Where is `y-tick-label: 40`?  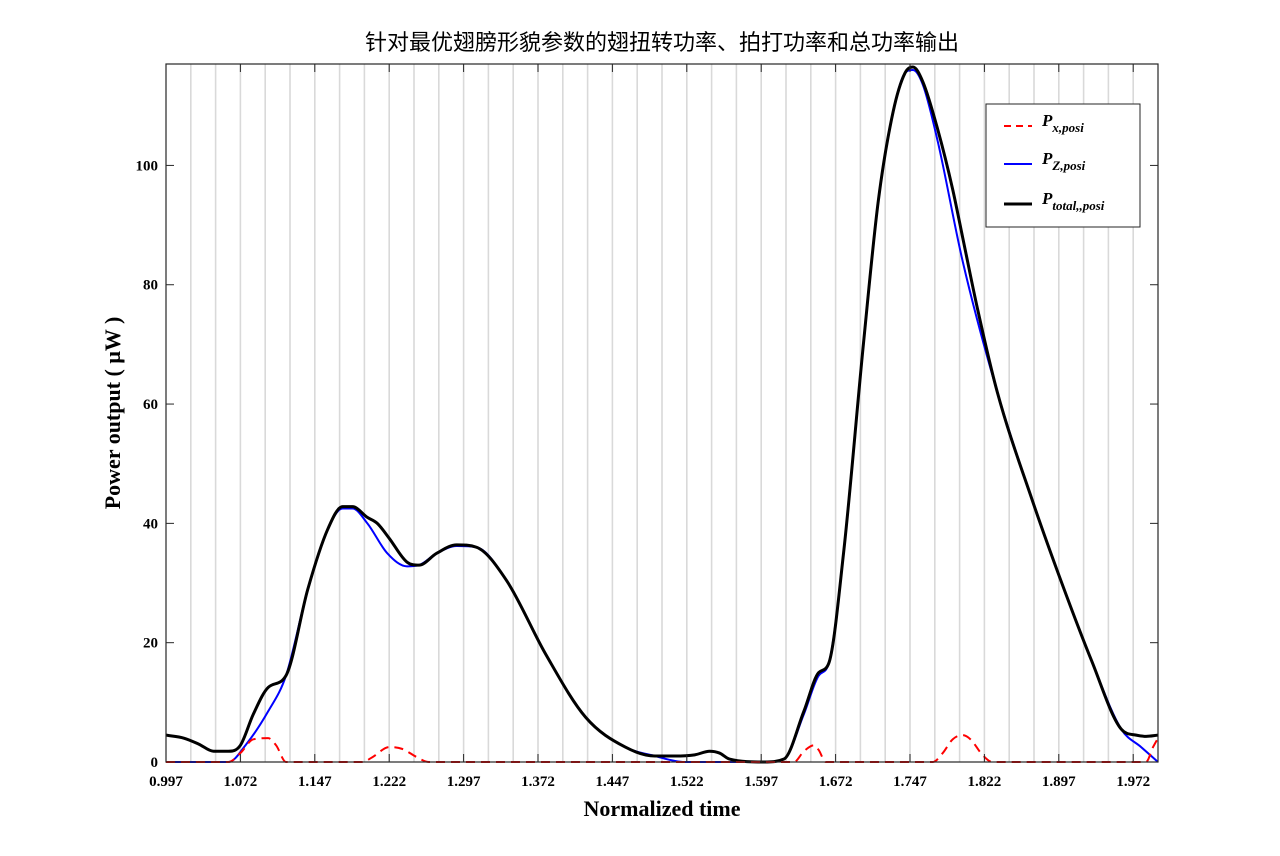 y-tick-label: 40 is located at coordinates (150, 524).